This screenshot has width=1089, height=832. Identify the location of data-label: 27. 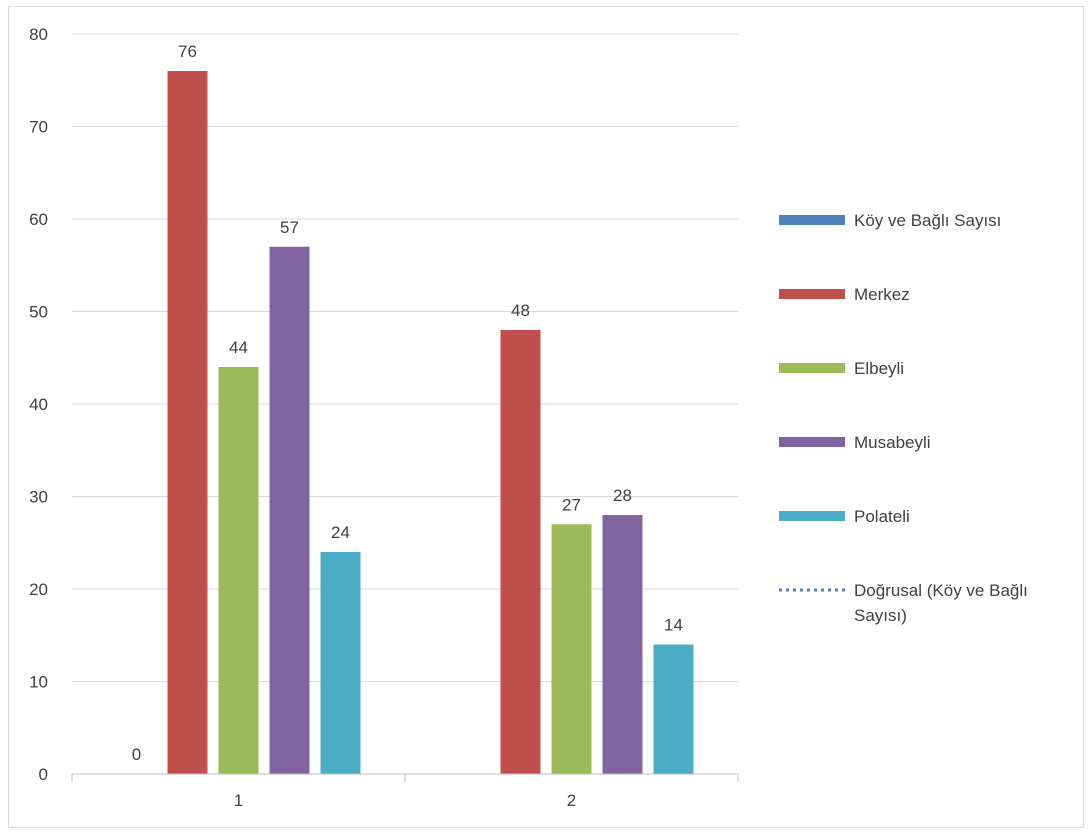
(571, 504).